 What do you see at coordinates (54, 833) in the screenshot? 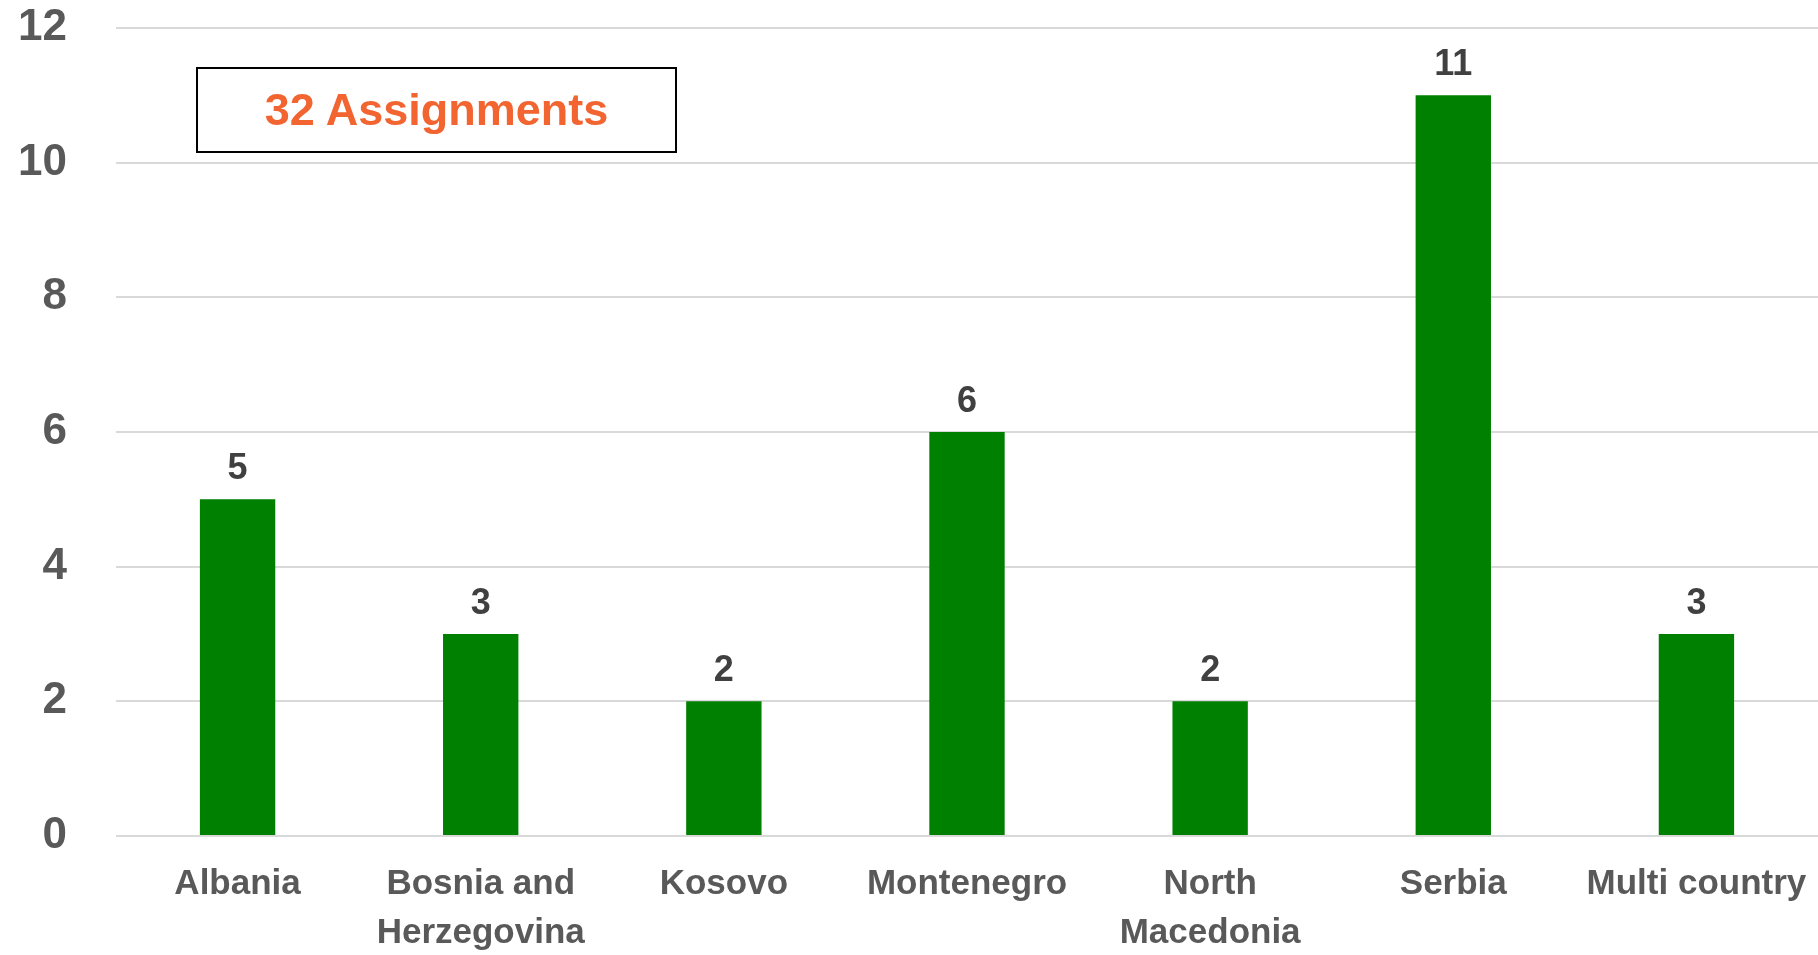
I see `y-tick-label: 0` at bounding box center [54, 833].